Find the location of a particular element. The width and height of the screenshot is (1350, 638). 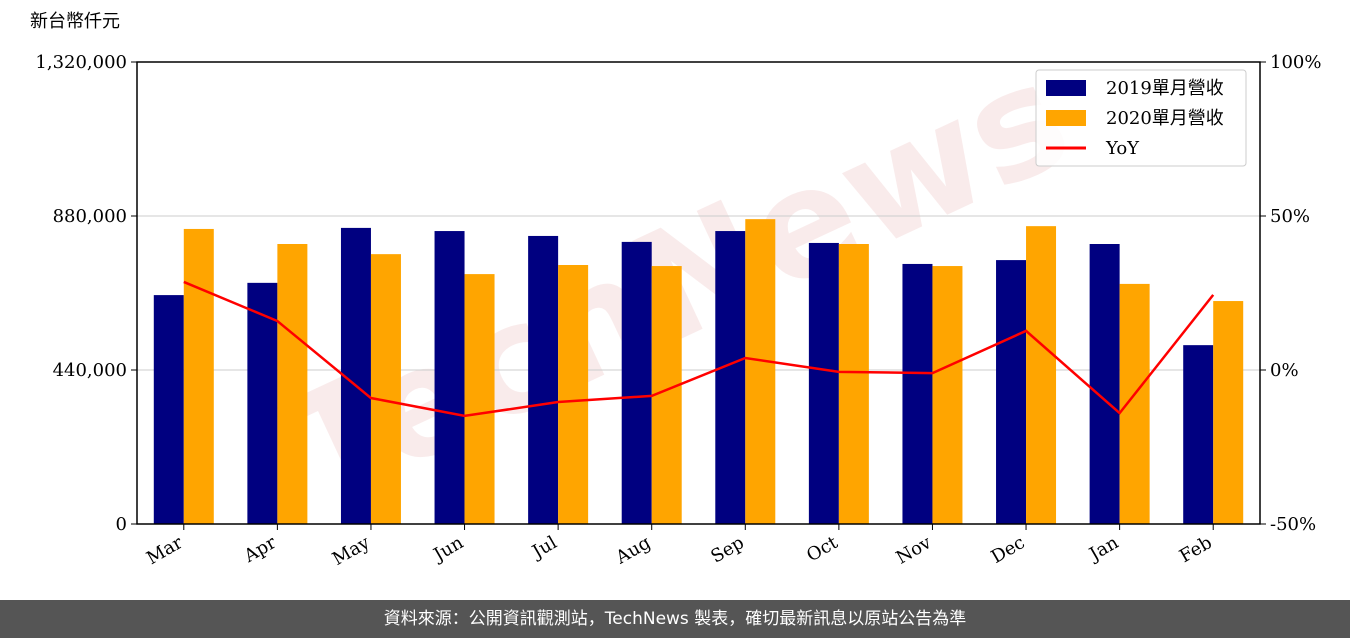

x-tick-label: Oct is located at coordinates (822, 549).